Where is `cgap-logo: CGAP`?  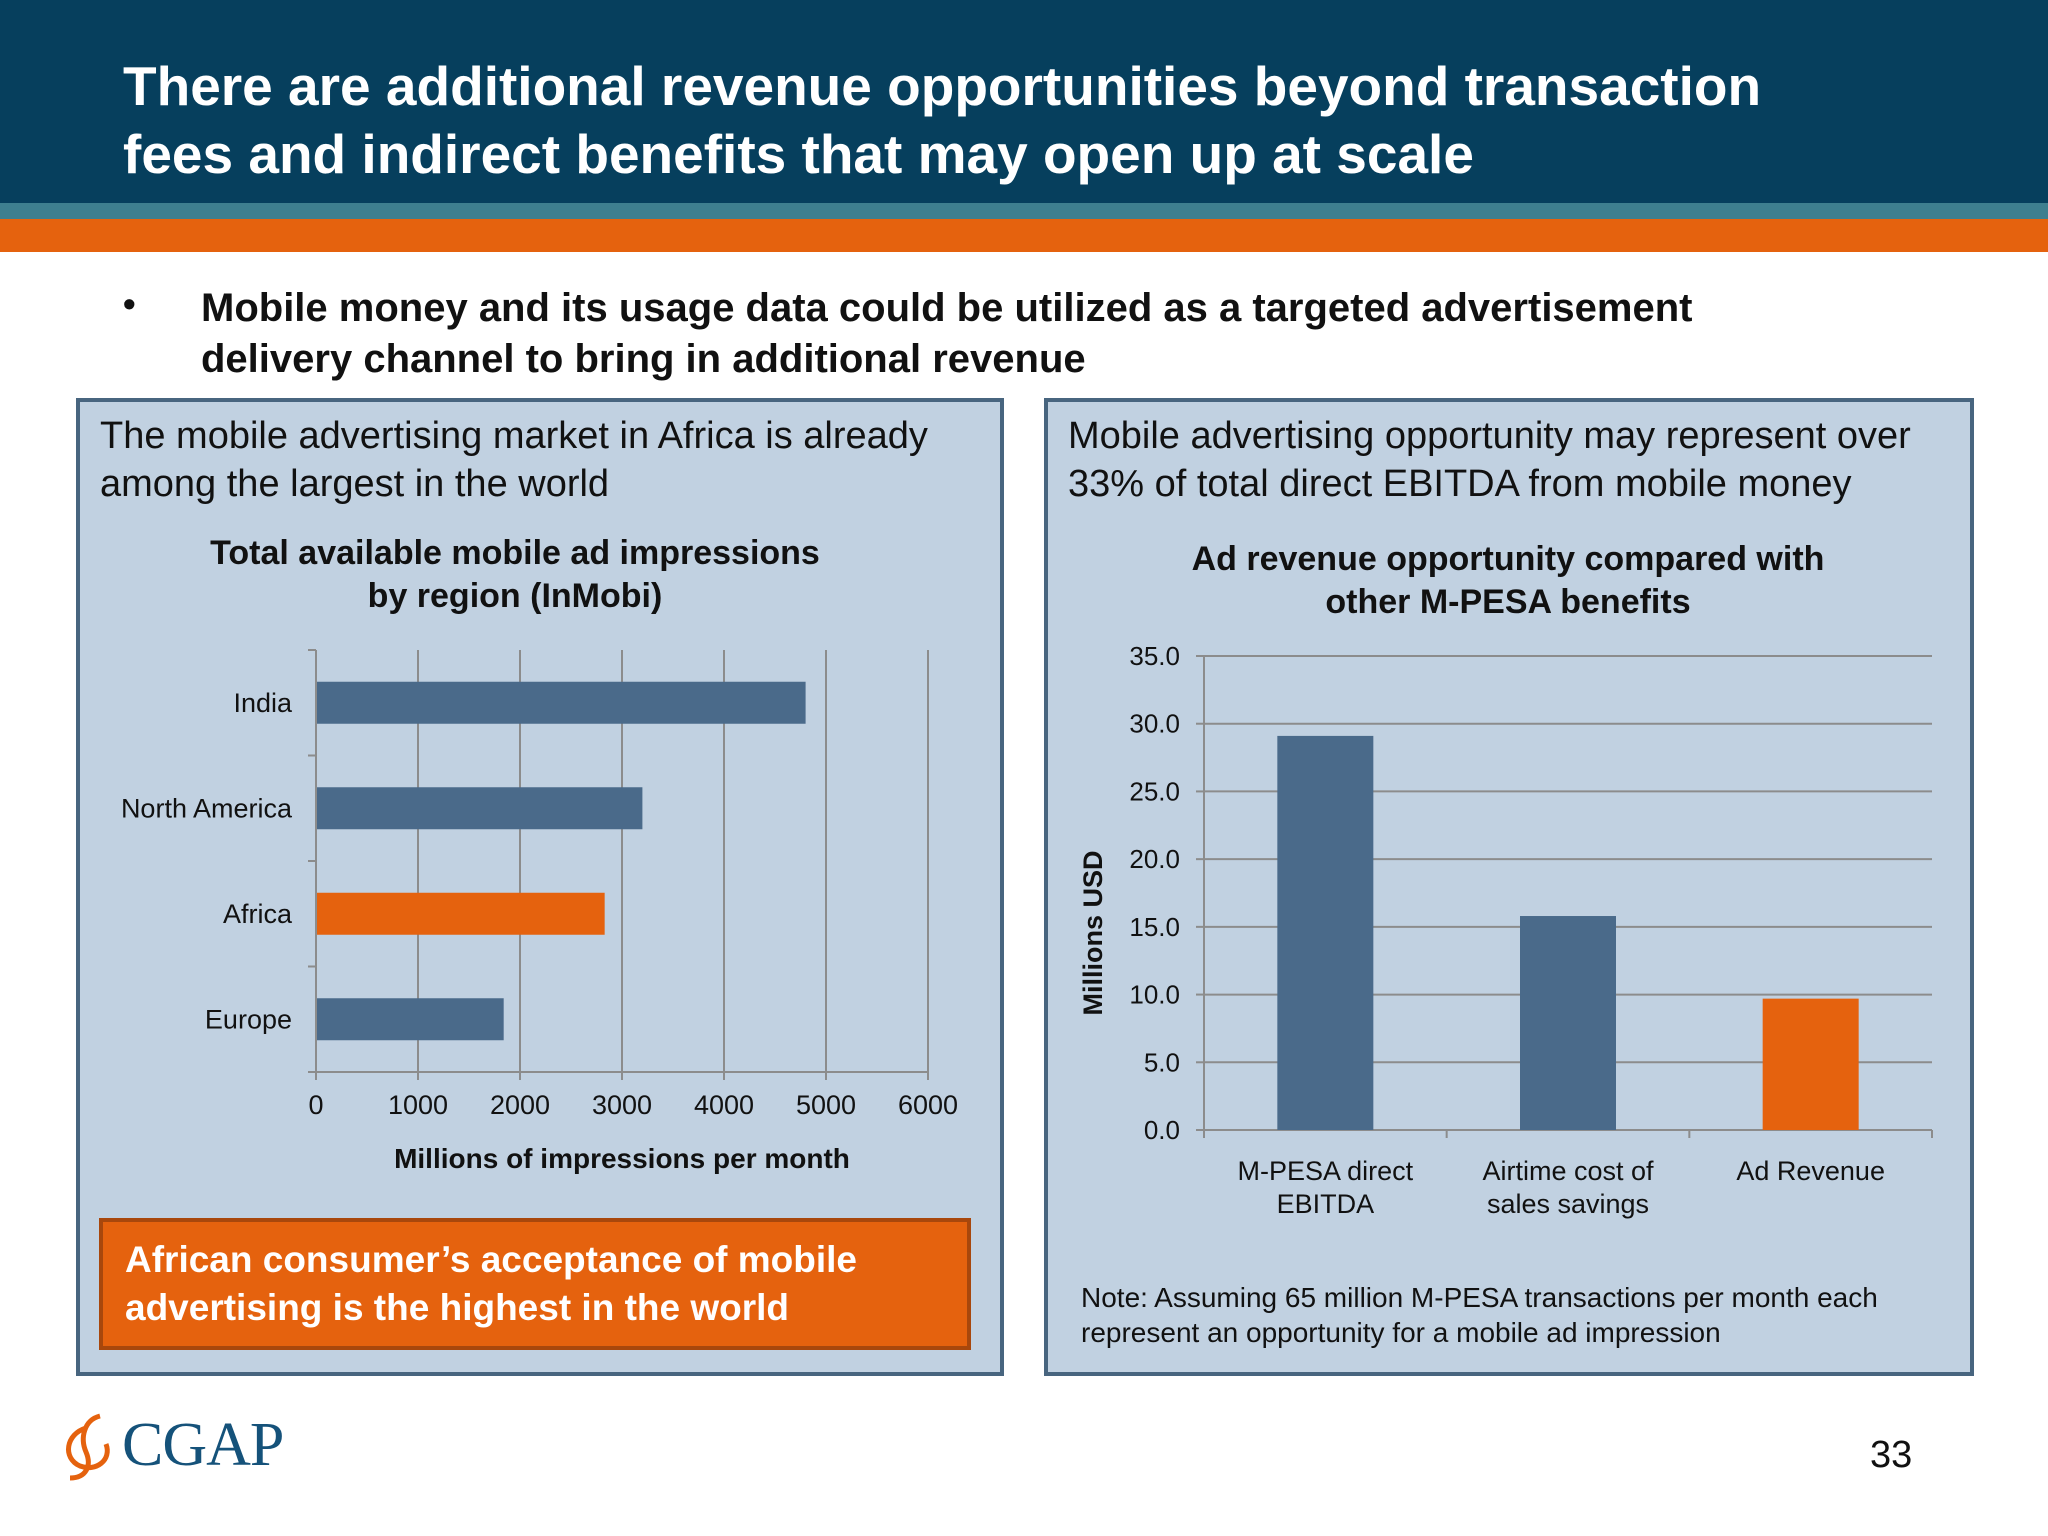 cgap-logo: CGAP is located at coordinates (176, 1444).